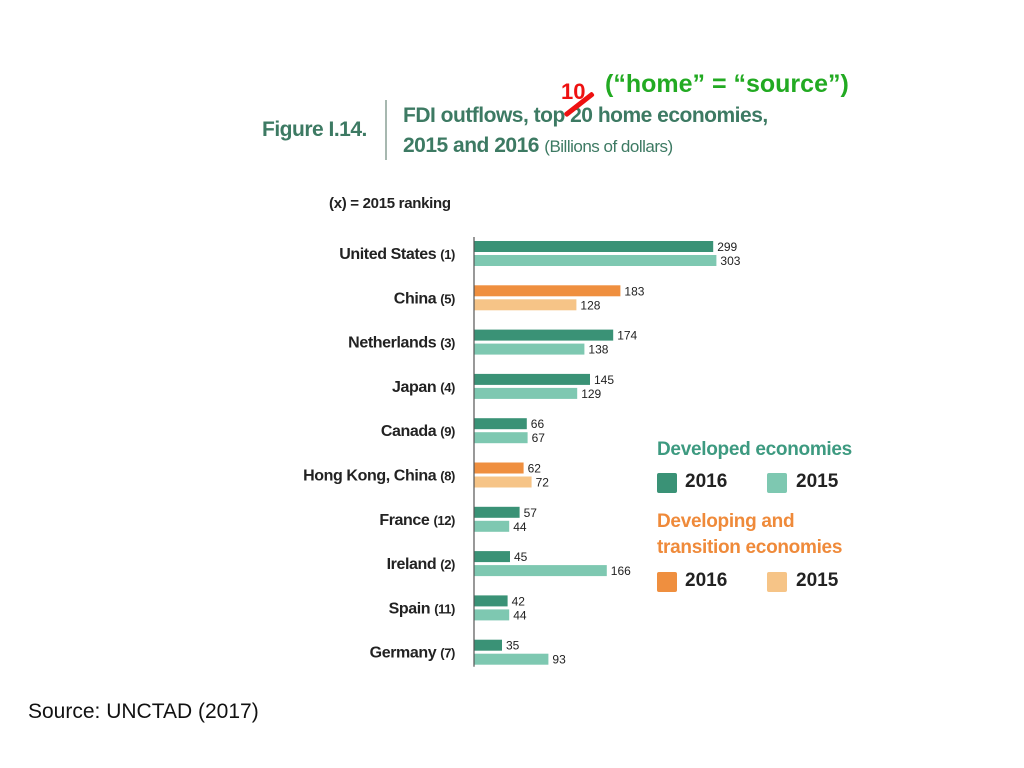  What do you see at coordinates (406, 520) in the screenshot?
I see `category-name: France` at bounding box center [406, 520].